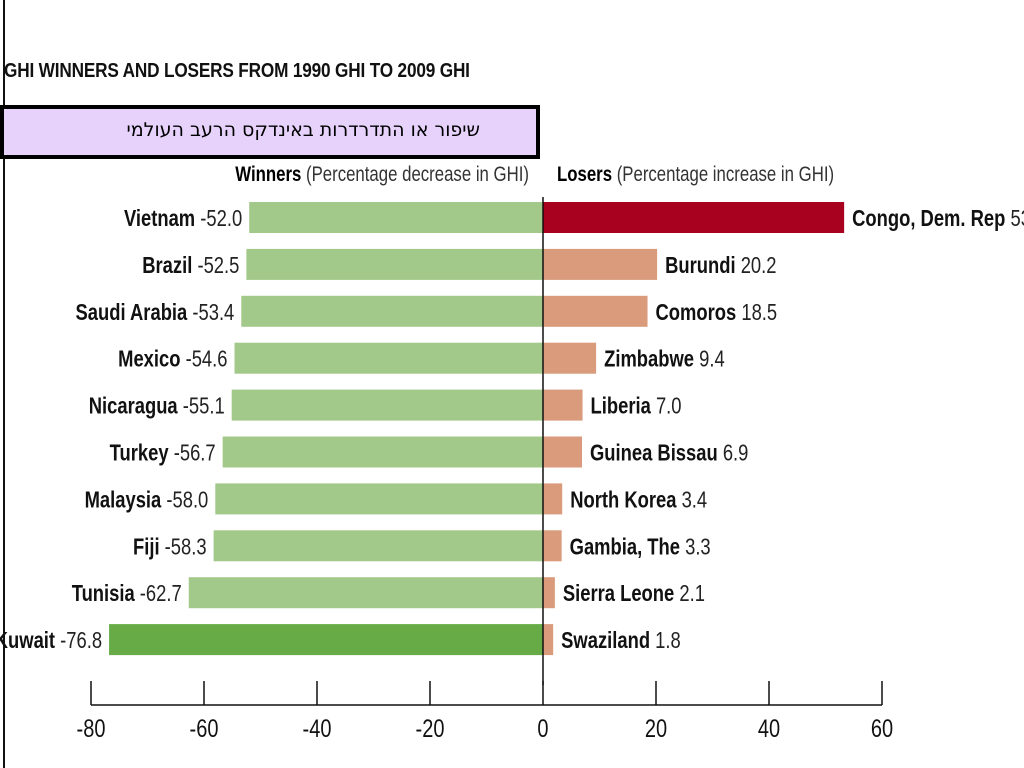 This screenshot has width=1024, height=768. I want to click on loser-label: Swaziland 1.8, so click(621, 640).